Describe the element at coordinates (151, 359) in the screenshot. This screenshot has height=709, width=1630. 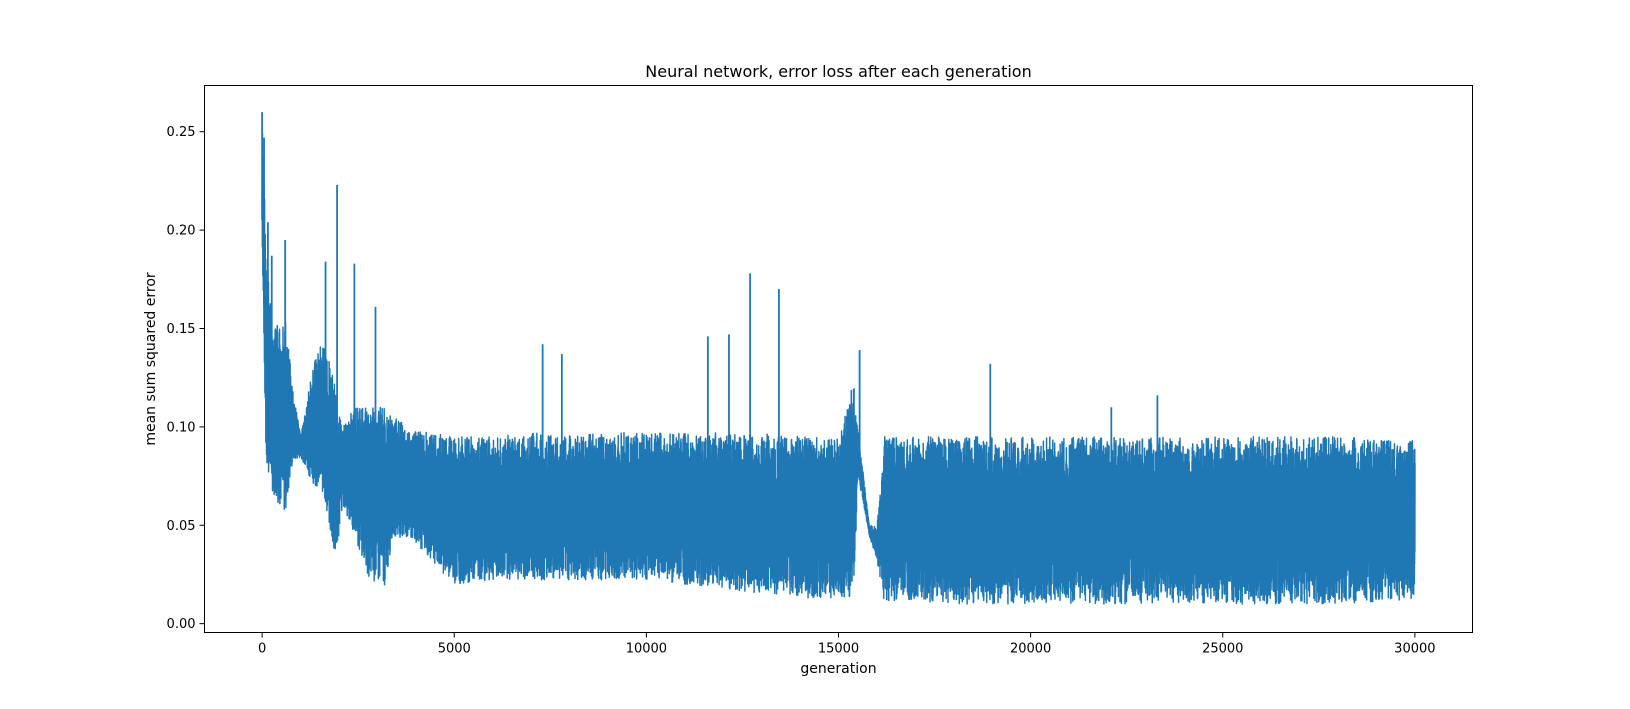
I see `y-axis-label: mean sum squared error` at that location.